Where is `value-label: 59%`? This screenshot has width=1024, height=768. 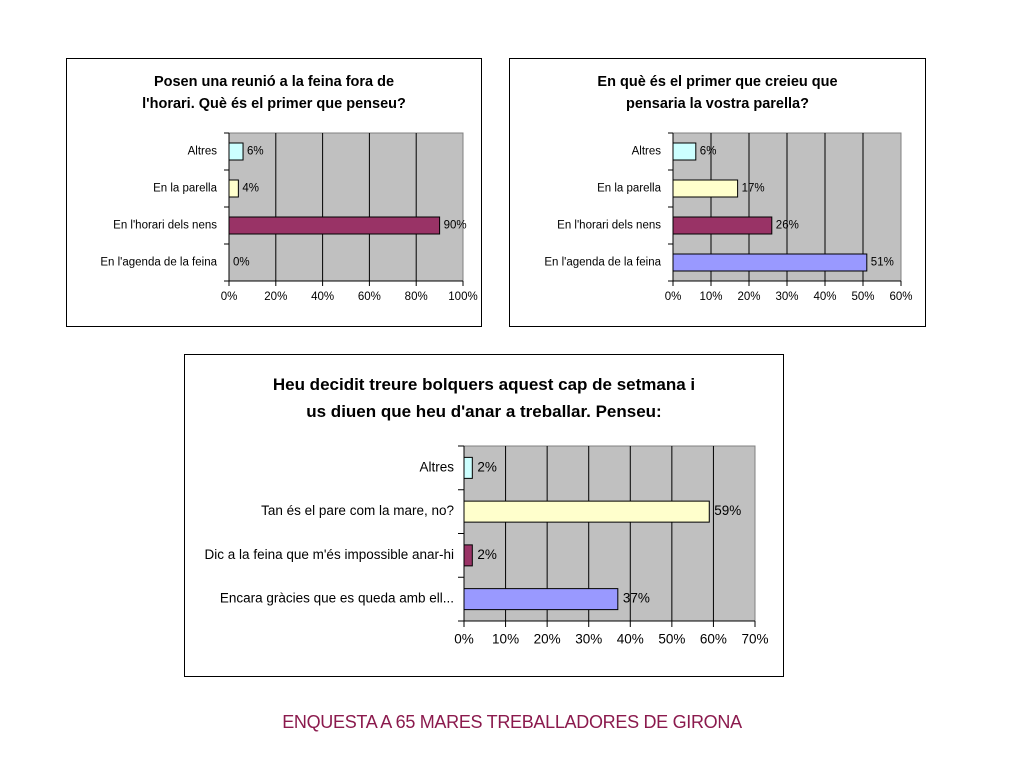 value-label: 59% is located at coordinates (727, 510).